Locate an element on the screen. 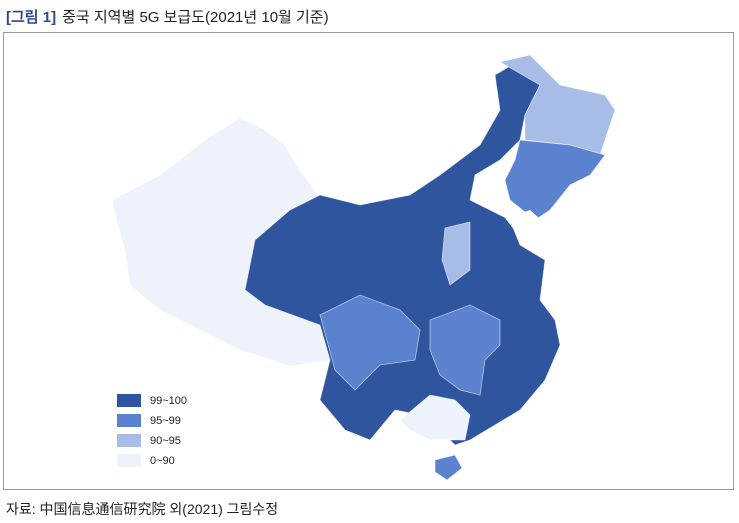  region-hubei-hunan is located at coordinates (465, 350).